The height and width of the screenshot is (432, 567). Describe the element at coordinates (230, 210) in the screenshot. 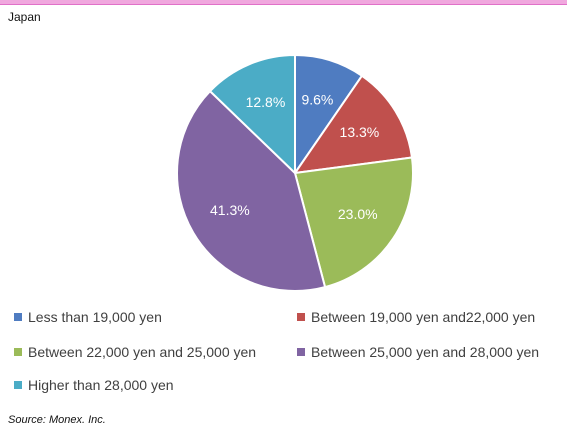

I see `pie-data-label-25000-28000: 41.3%` at that location.